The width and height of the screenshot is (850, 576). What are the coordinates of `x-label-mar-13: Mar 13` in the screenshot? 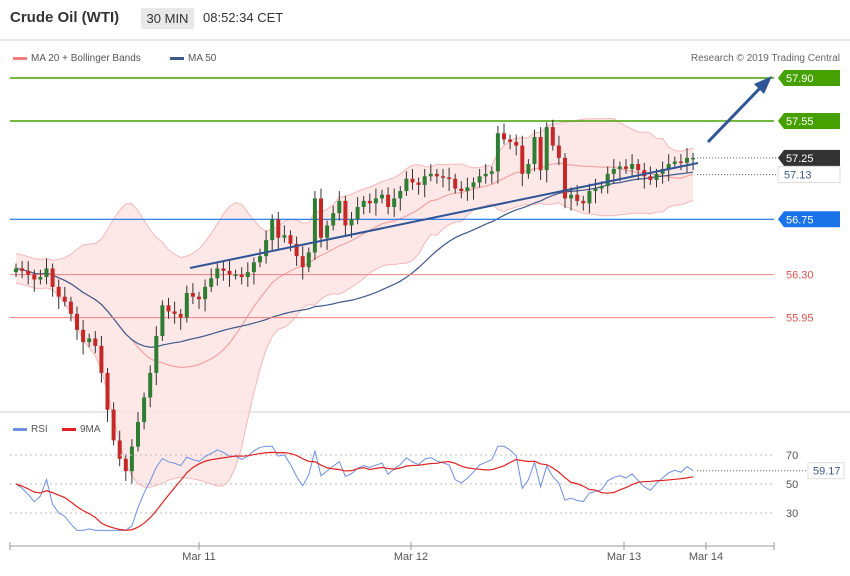 It's located at (624, 557).